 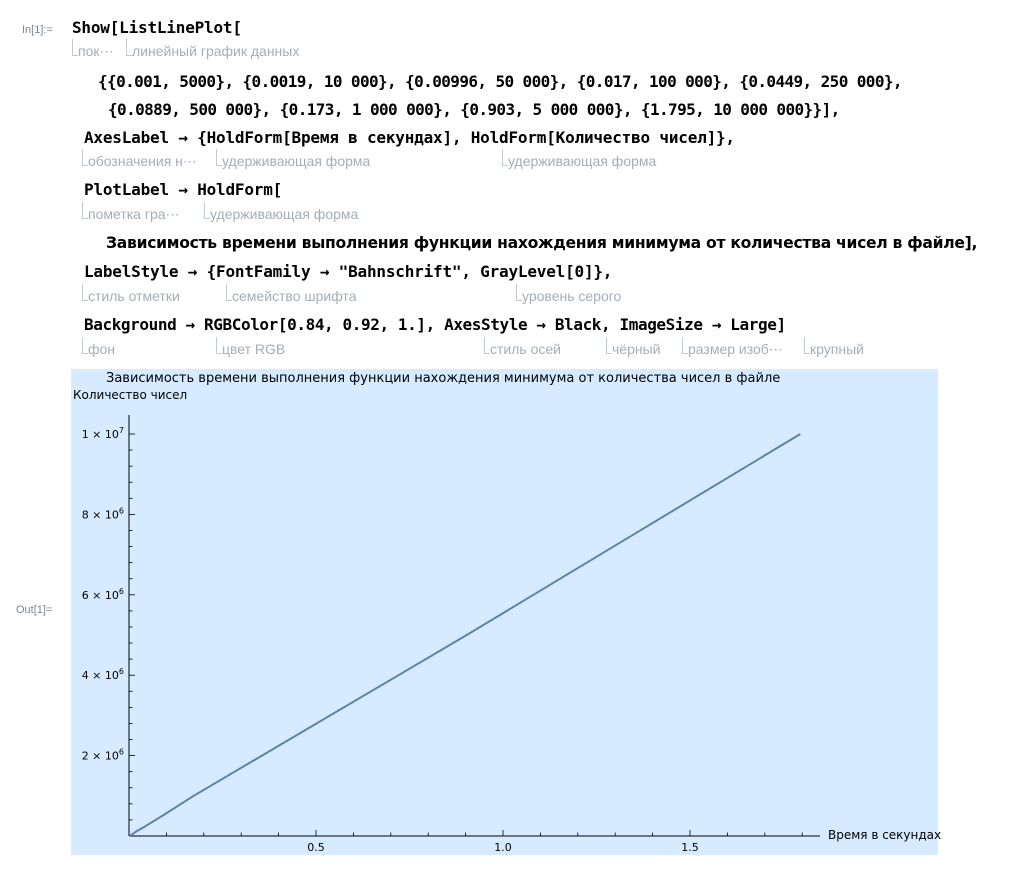 What do you see at coordinates (130, 395) in the screenshot?
I see `y-axis-label: Количество чисел` at bounding box center [130, 395].